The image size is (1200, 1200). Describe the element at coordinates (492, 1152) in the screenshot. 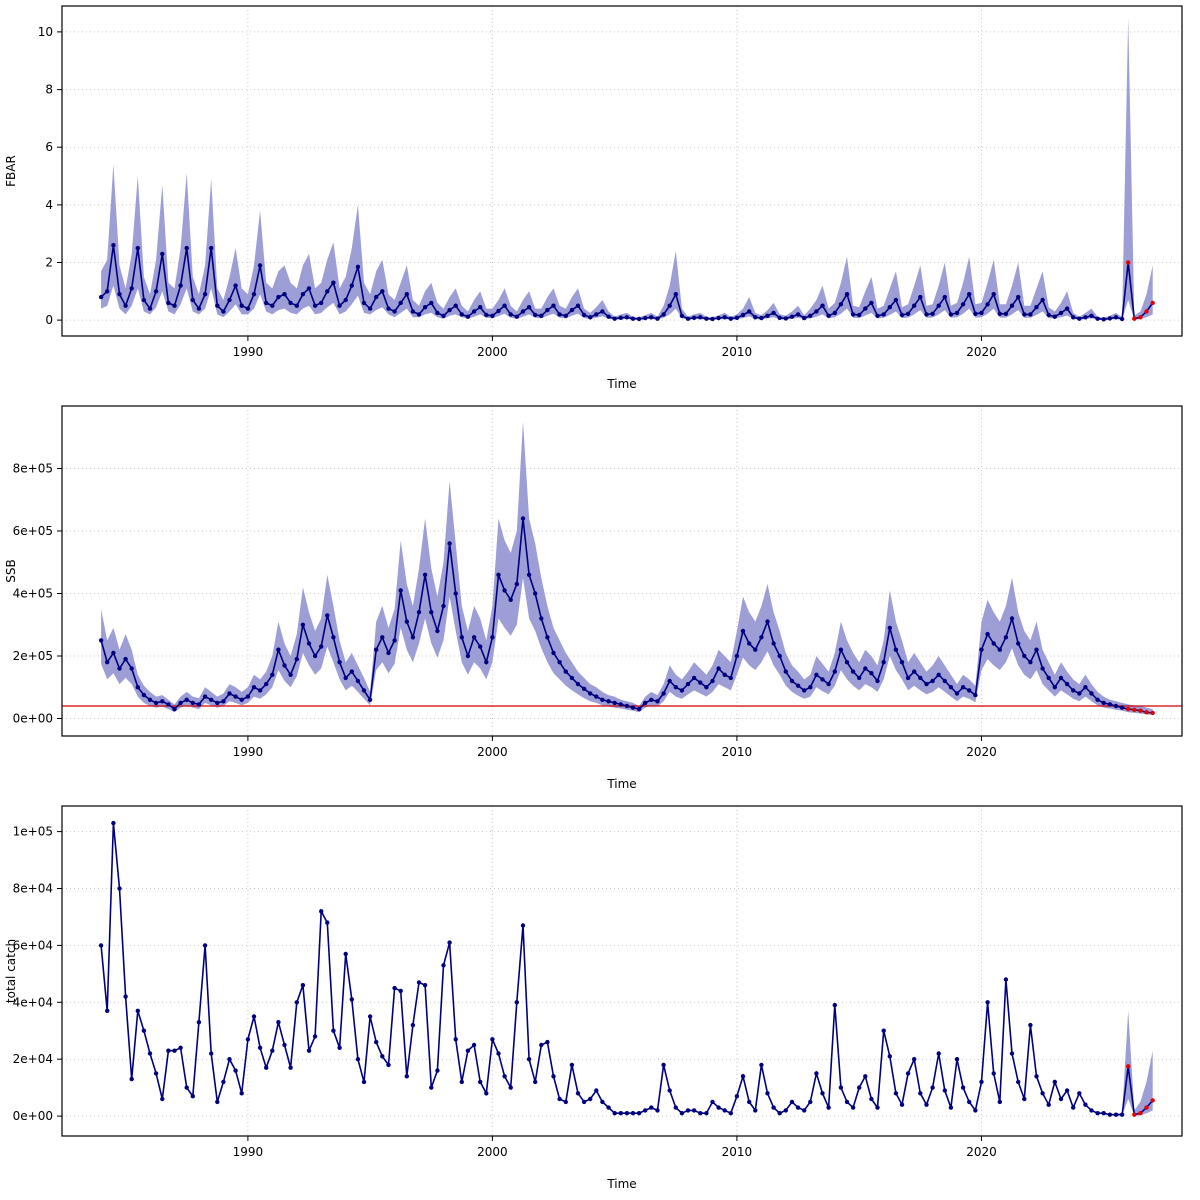

I see `x-tick-label: 2000` at that location.